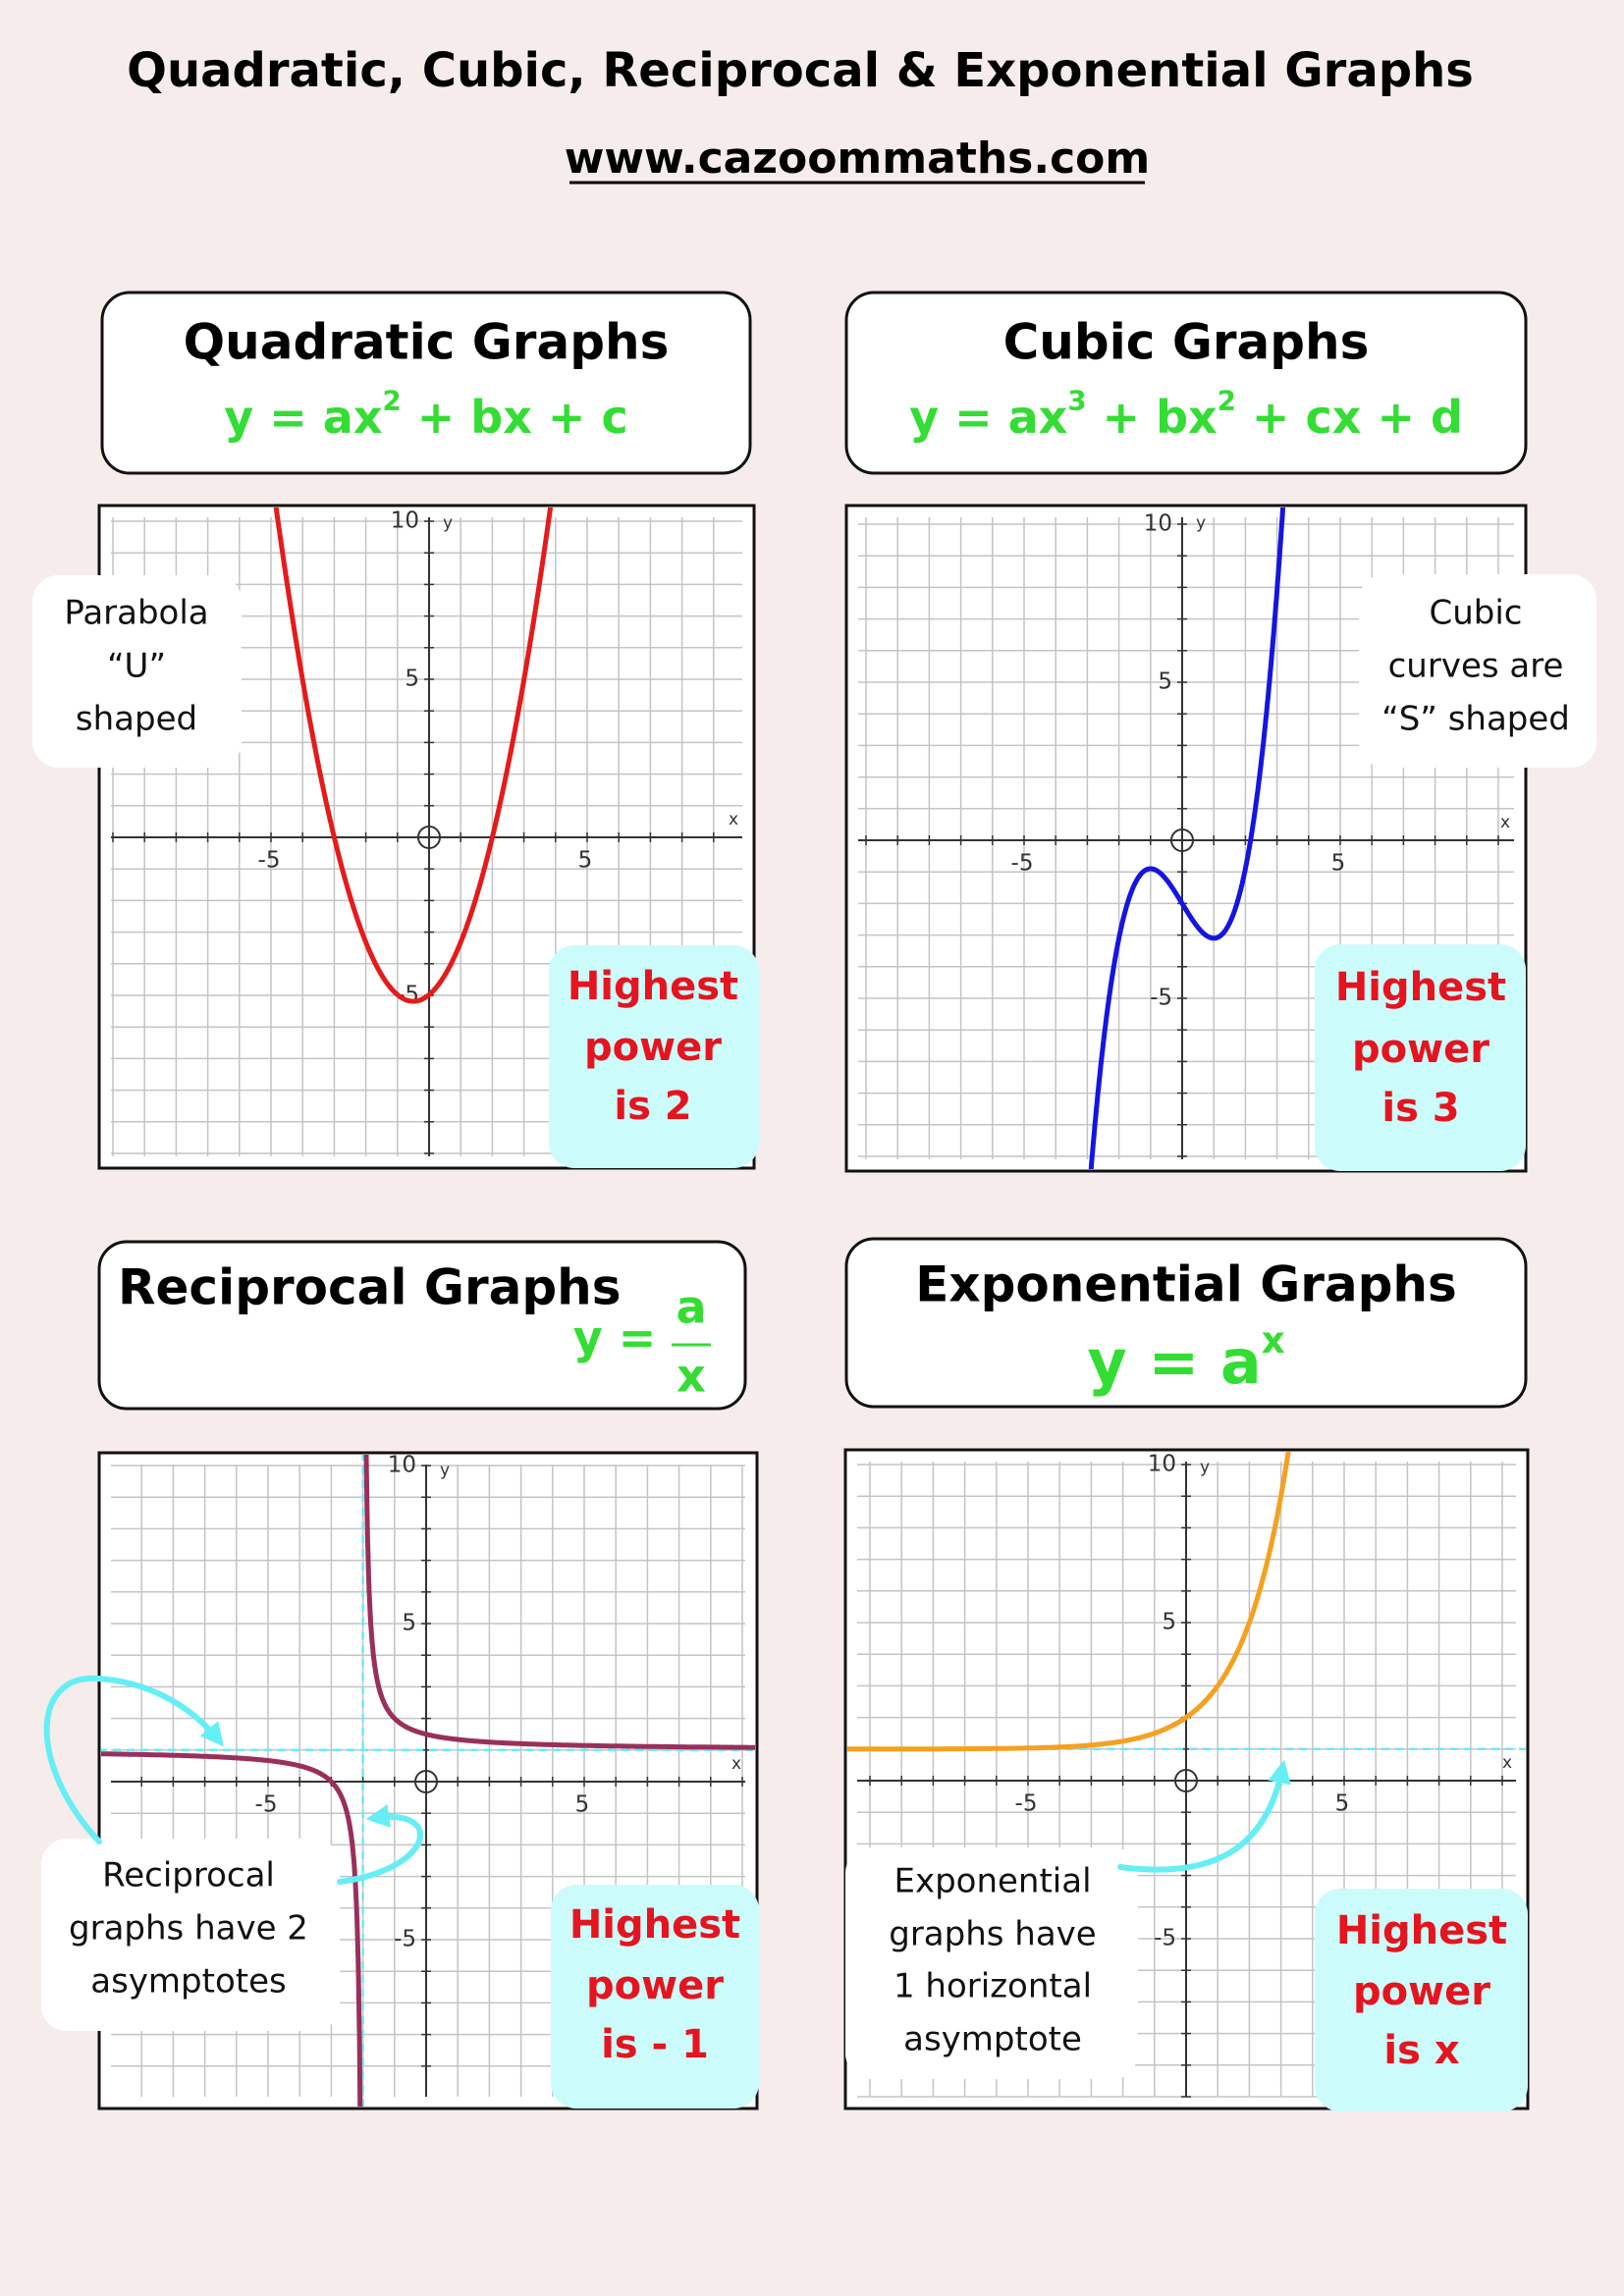 This screenshot has height=2296, width=1624. I want to click on equation-part: + cx + d, so click(1349, 418).